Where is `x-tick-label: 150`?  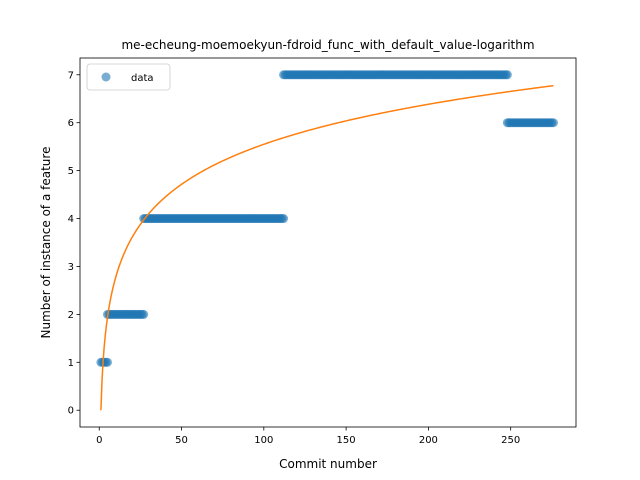
x-tick-label: 150 is located at coordinates (346, 440).